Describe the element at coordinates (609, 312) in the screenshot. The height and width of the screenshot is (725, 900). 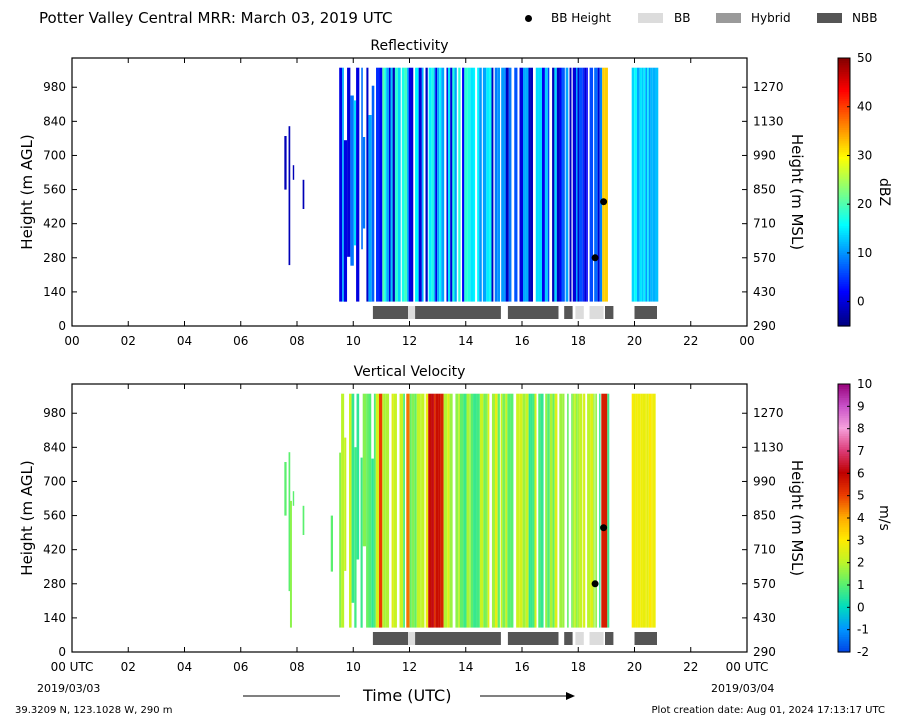
I see `panel1-bb-class-segment` at that location.